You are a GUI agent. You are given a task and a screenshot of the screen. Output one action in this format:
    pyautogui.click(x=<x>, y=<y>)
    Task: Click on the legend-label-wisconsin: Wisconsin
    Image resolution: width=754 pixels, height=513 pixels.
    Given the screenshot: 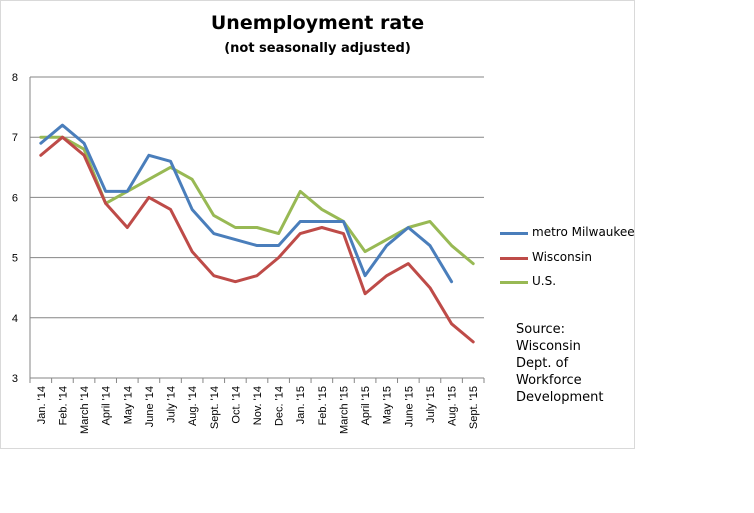 What is the action you would take?
    pyautogui.click(x=562, y=257)
    